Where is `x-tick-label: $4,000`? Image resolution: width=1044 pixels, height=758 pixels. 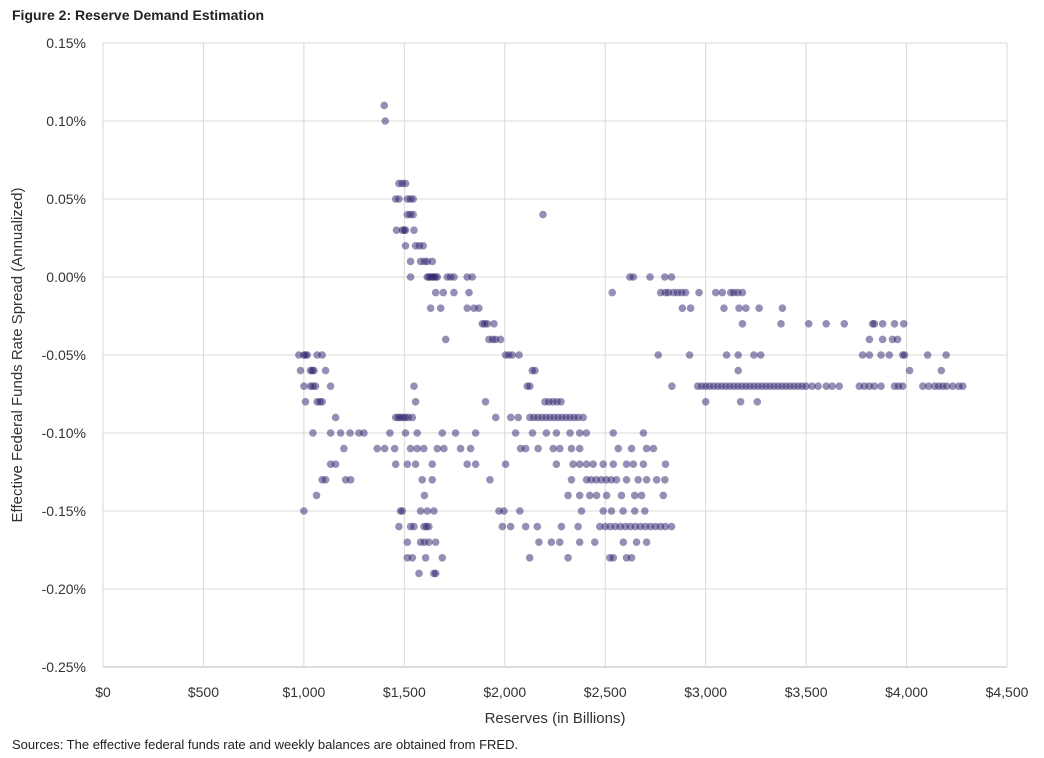 x-tick-label: $4,000 is located at coordinates (906, 692).